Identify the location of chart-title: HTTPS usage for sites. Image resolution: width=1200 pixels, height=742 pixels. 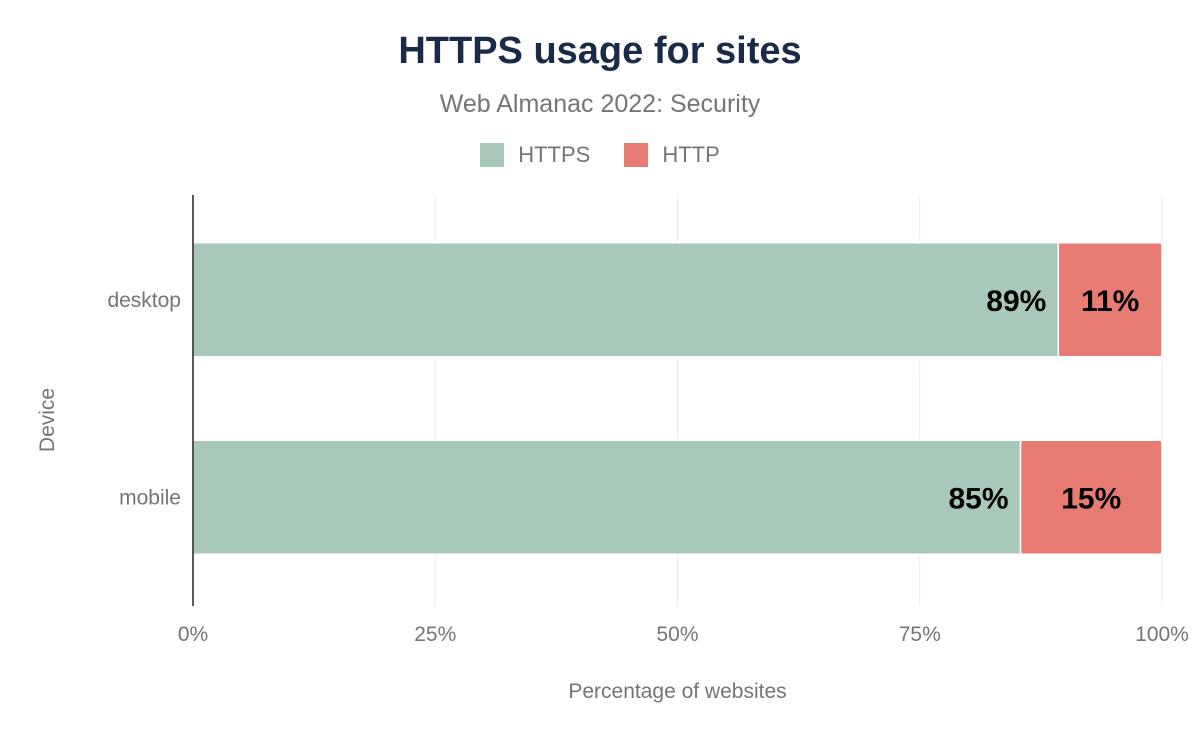
(600, 51).